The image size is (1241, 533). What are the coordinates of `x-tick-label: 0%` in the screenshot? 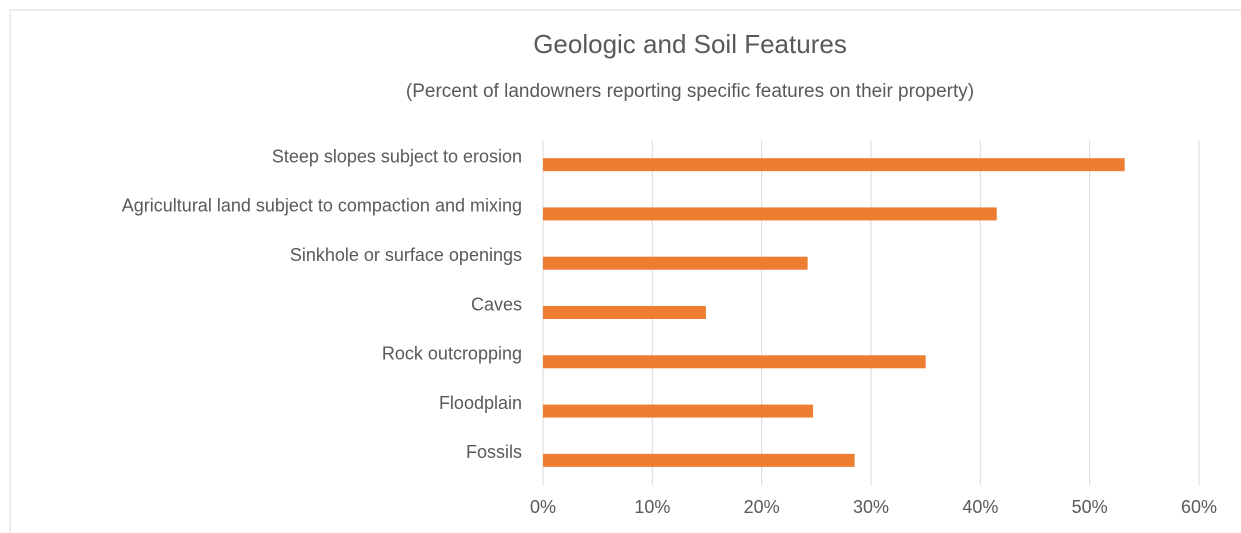 It's located at (543, 507).